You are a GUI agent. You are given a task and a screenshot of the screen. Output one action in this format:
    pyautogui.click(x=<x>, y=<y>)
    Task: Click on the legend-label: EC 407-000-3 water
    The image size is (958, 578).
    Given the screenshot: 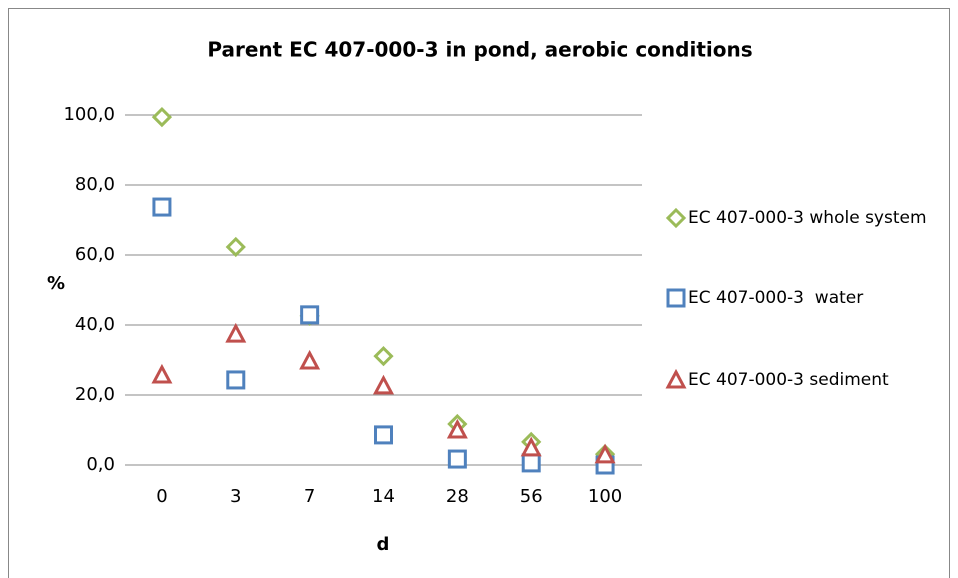 What is the action you would take?
    pyautogui.click(x=776, y=298)
    